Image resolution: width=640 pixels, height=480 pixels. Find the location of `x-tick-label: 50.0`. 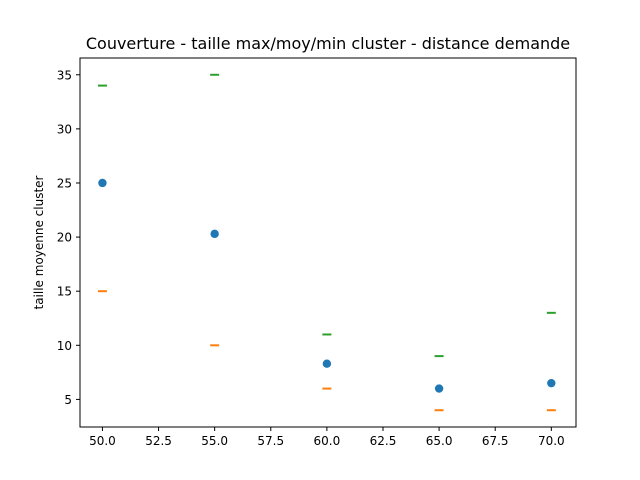

x-tick-label: 50.0 is located at coordinates (102, 441).